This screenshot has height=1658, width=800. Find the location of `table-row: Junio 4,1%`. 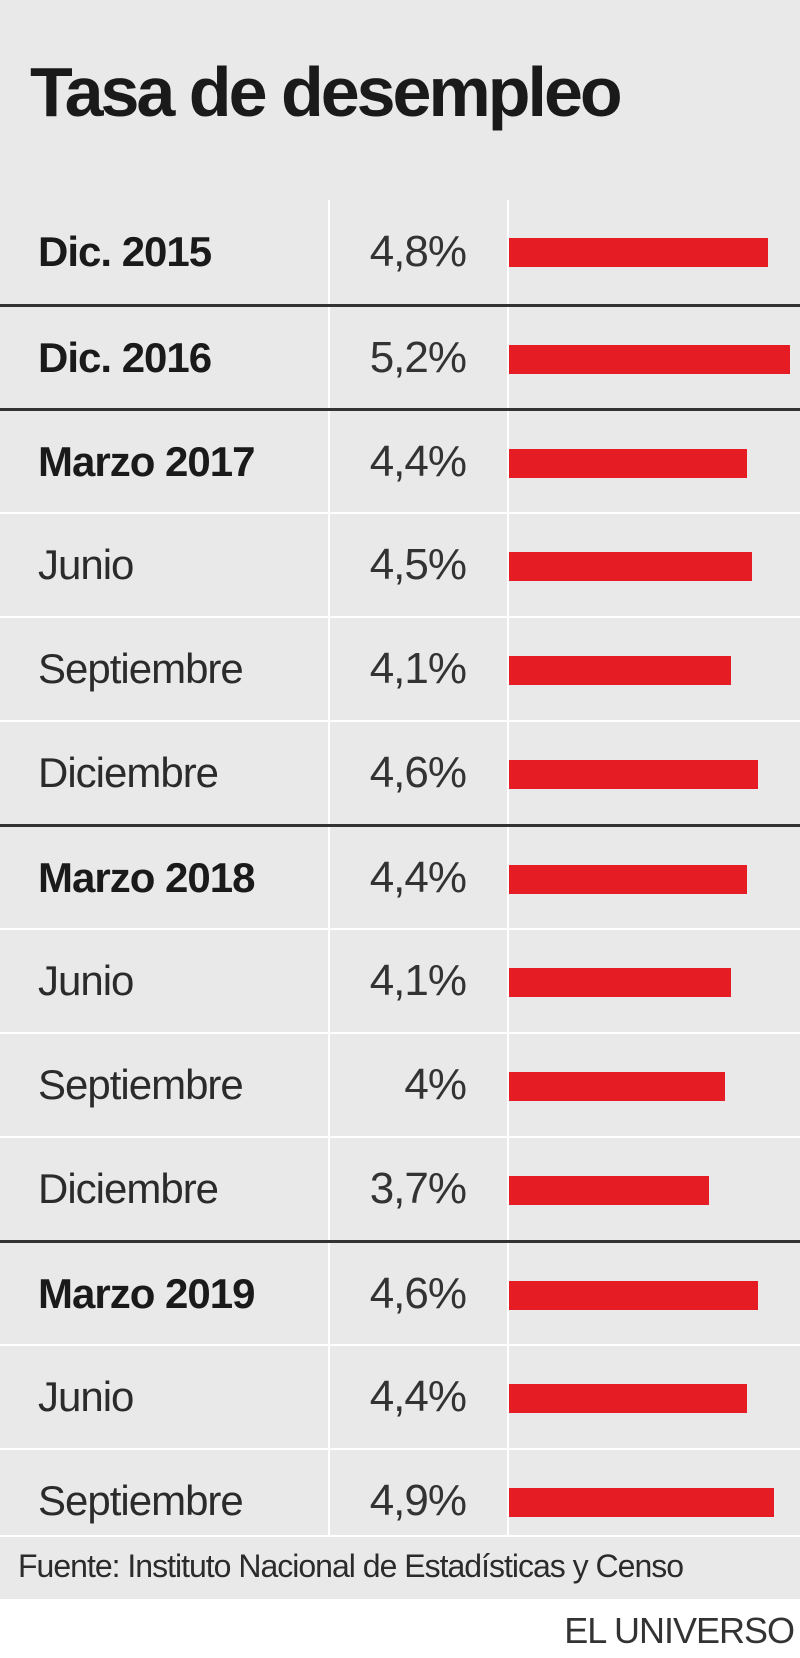

table-row: Junio 4,1% is located at coordinates (400, 980).